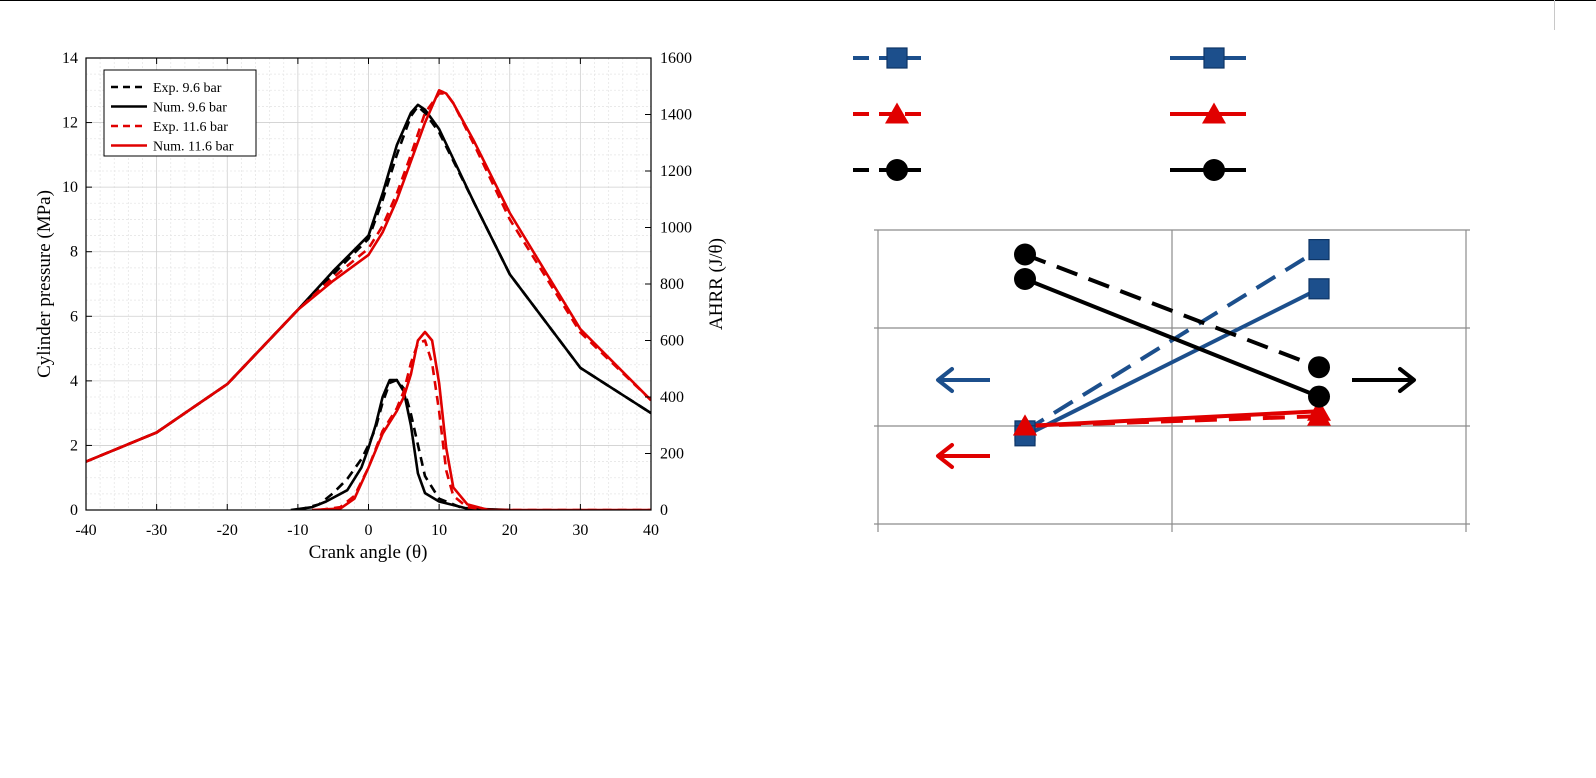 This screenshot has width=1596, height=778. What do you see at coordinates (716, 284) in the screenshot?
I see `y-right-axis-title: AHRR (J/θ)` at bounding box center [716, 284].